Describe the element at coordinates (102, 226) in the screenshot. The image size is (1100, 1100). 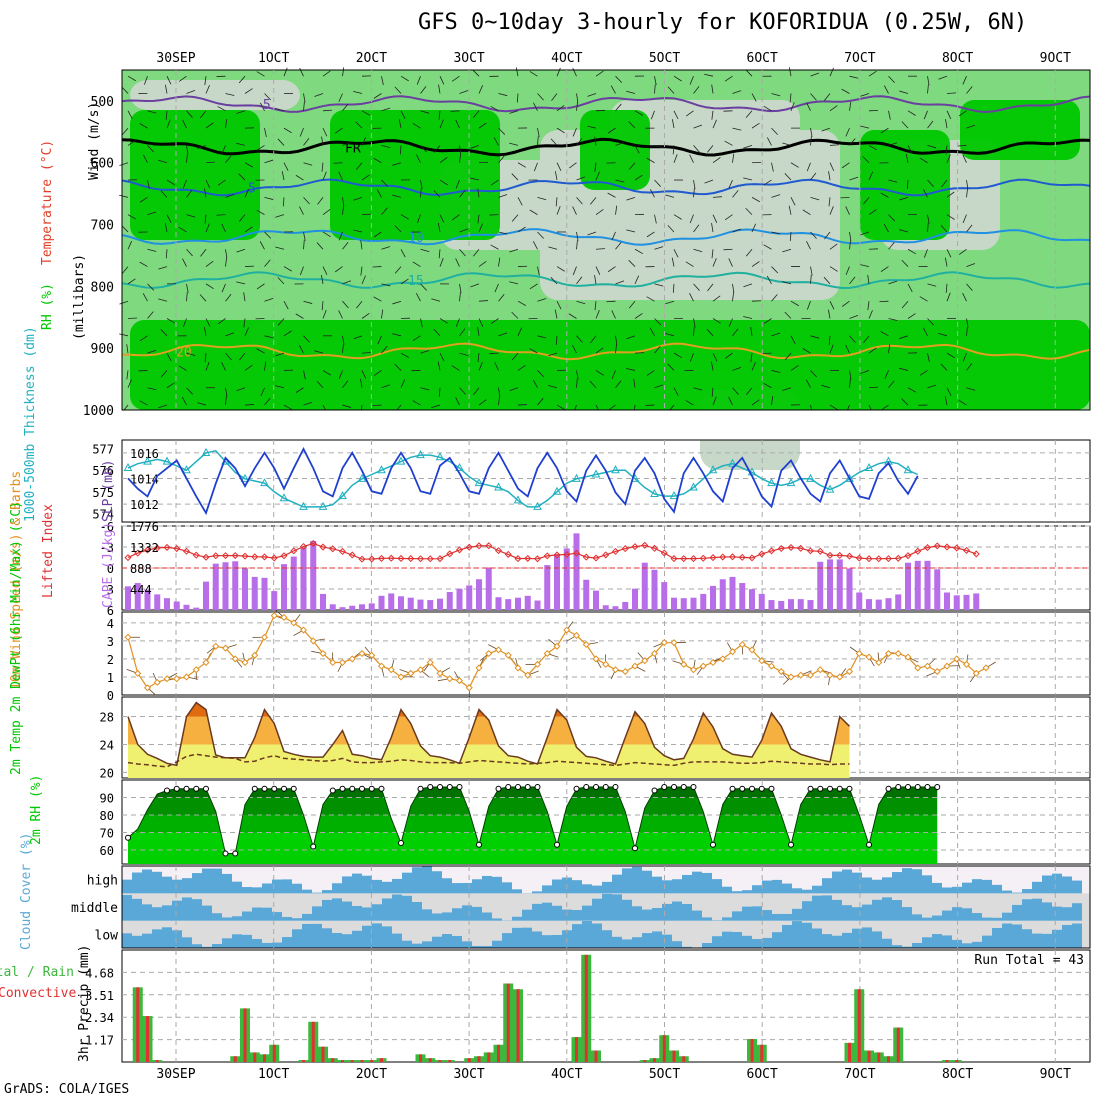
I see `upper-y-tick: 700` at that location.